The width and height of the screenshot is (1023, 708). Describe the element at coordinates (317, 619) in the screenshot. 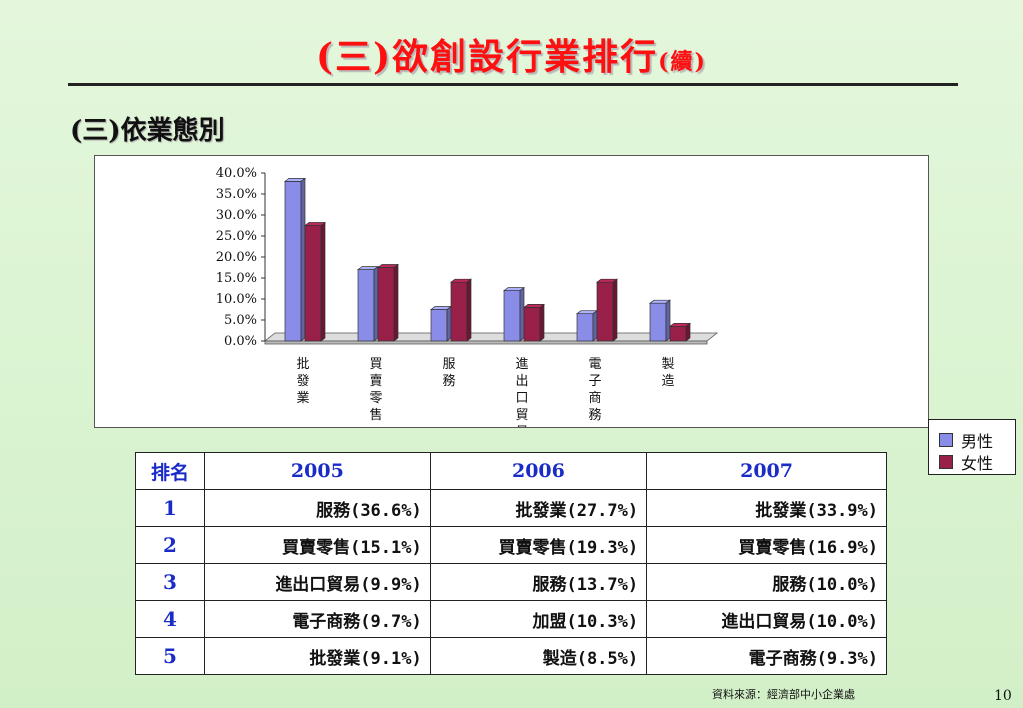

I see `cell-2005: 電子商務(9.7%)` at that location.